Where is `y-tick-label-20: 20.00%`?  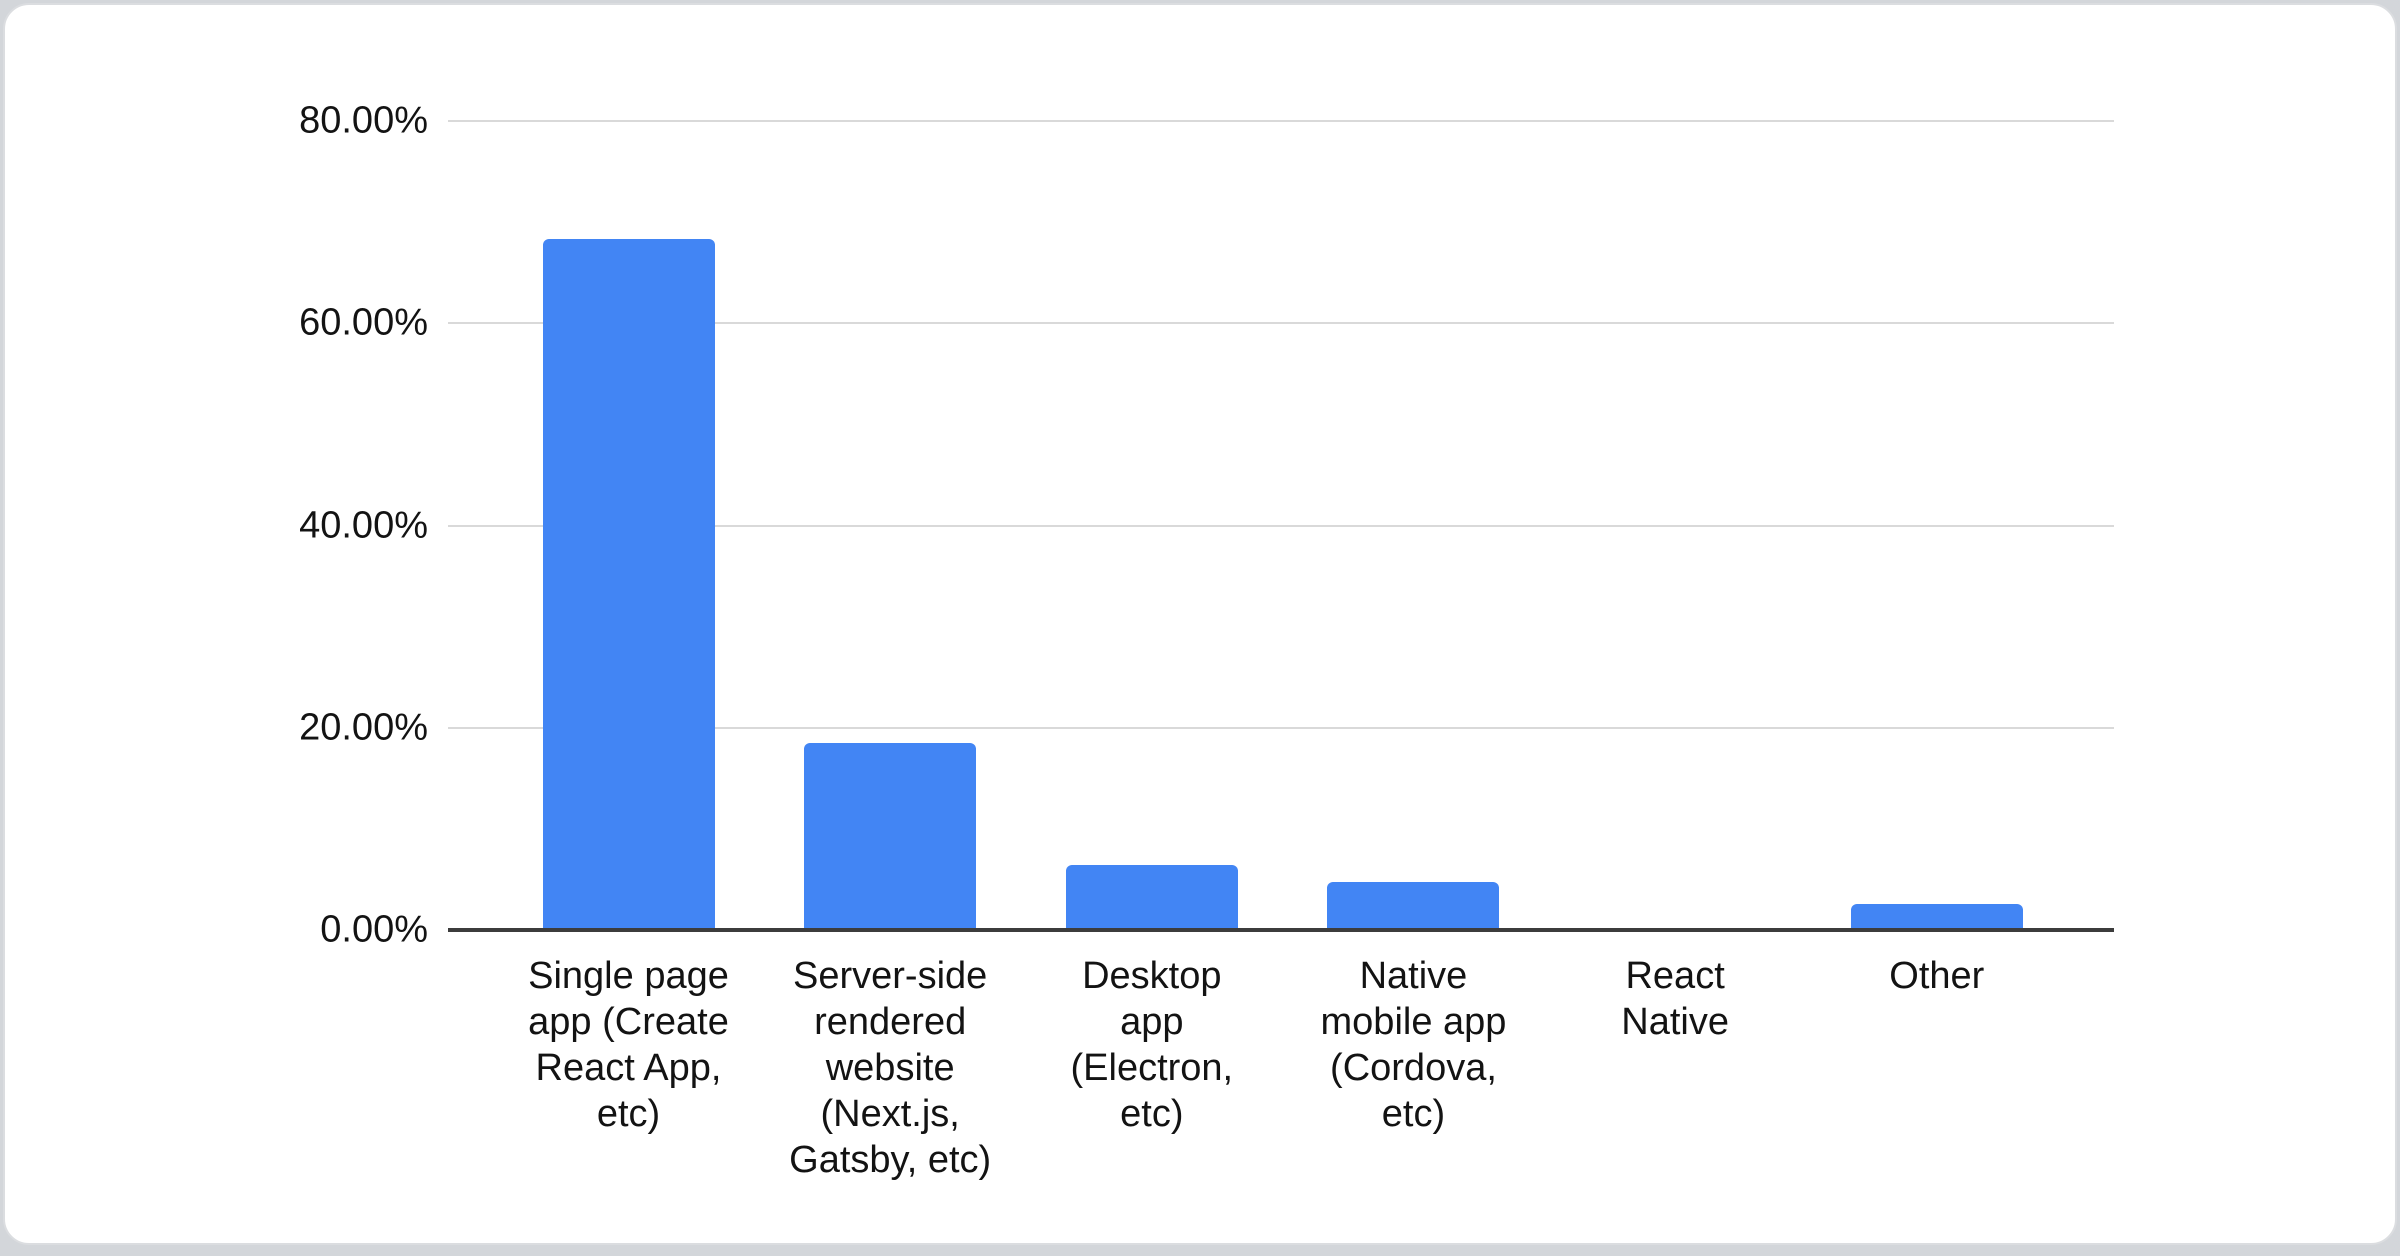
y-tick-label-20: 20.00% is located at coordinates (363, 727).